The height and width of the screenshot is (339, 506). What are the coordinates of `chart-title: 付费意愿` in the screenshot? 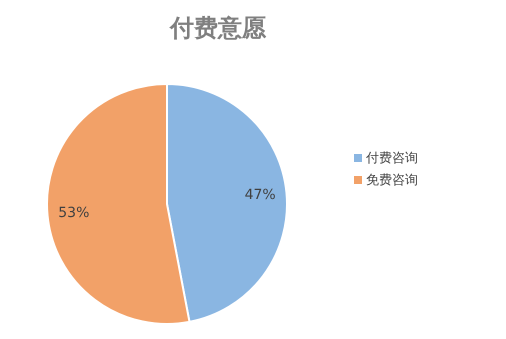 It's located at (218, 28).